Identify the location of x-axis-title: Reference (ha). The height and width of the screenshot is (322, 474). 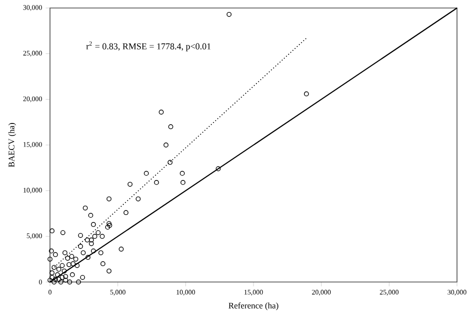
(253, 306).